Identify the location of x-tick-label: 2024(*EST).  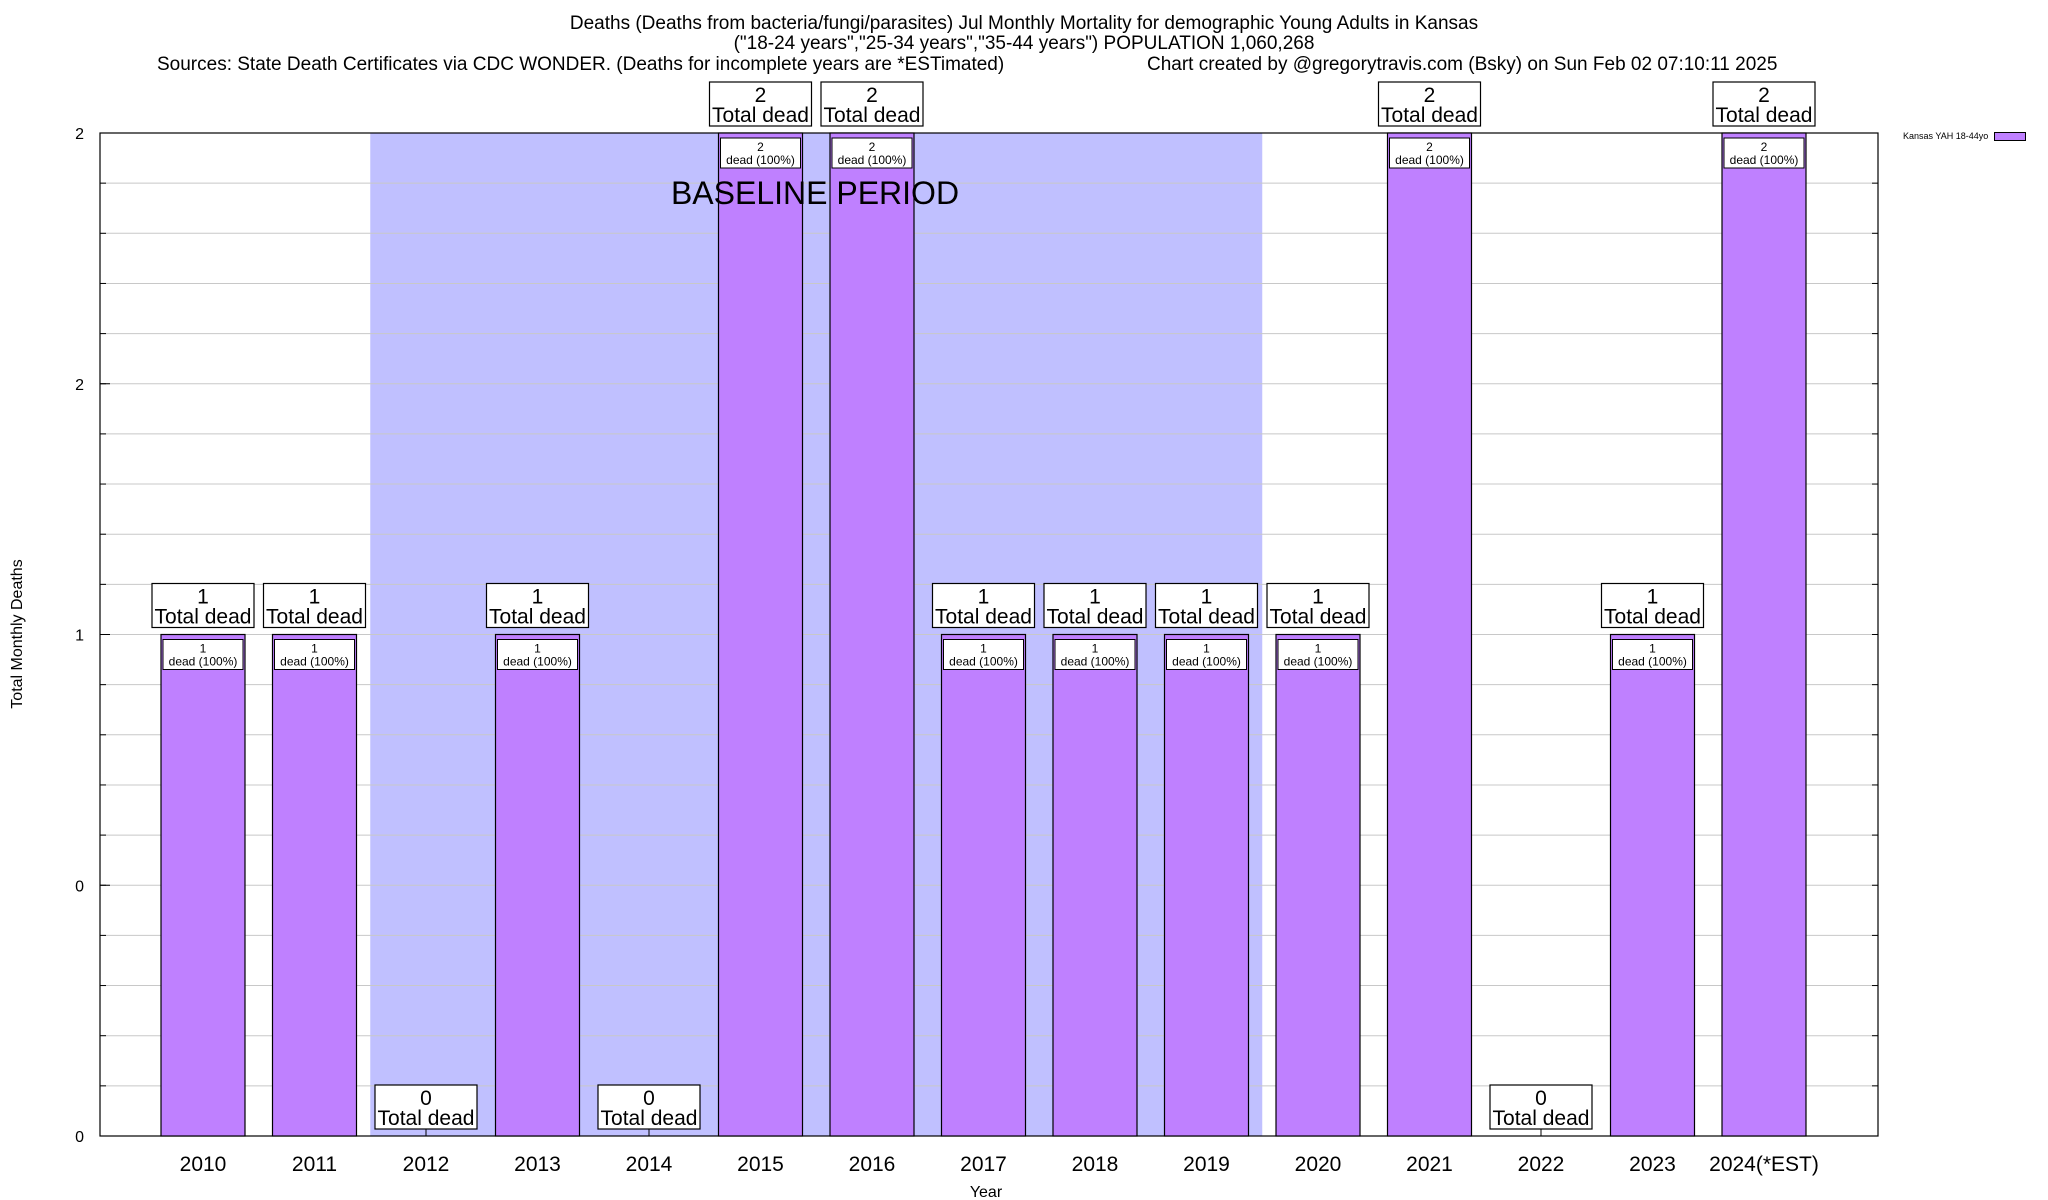
(1764, 1164).